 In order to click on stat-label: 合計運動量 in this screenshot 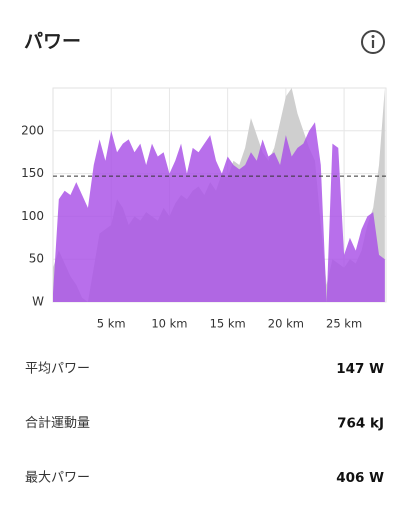, I will do `click(57, 423)`.